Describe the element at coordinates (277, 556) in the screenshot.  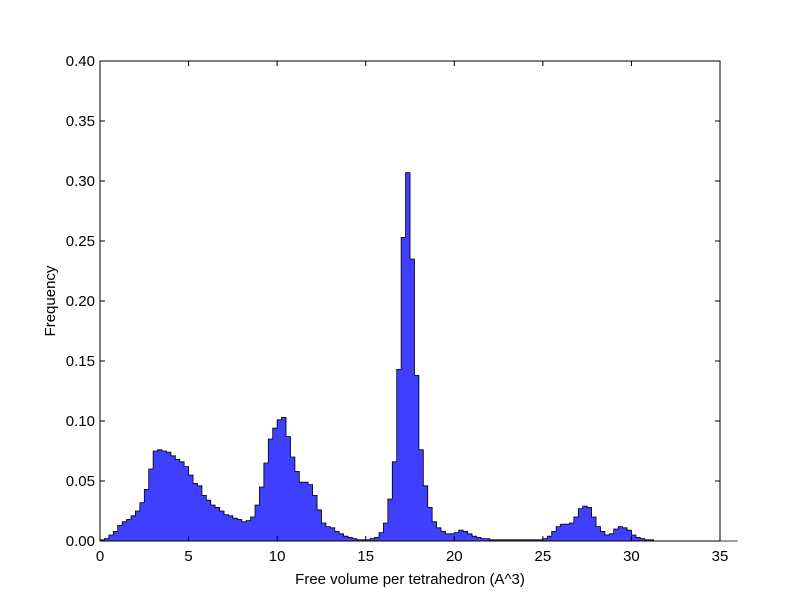
I see `x-tick-label: 10` at that location.